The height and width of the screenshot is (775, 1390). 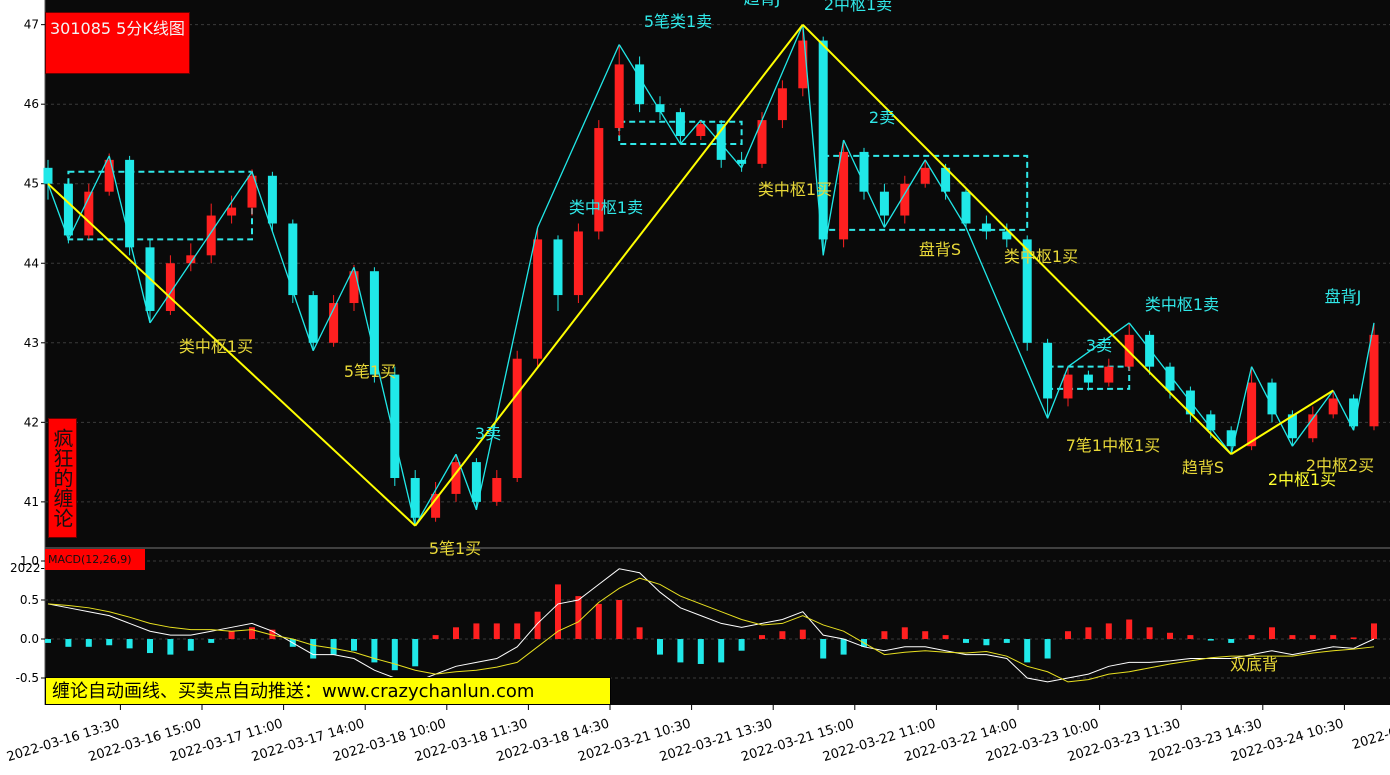 What do you see at coordinates (488, 433) in the screenshot?
I see `annotation: 3卖` at bounding box center [488, 433].